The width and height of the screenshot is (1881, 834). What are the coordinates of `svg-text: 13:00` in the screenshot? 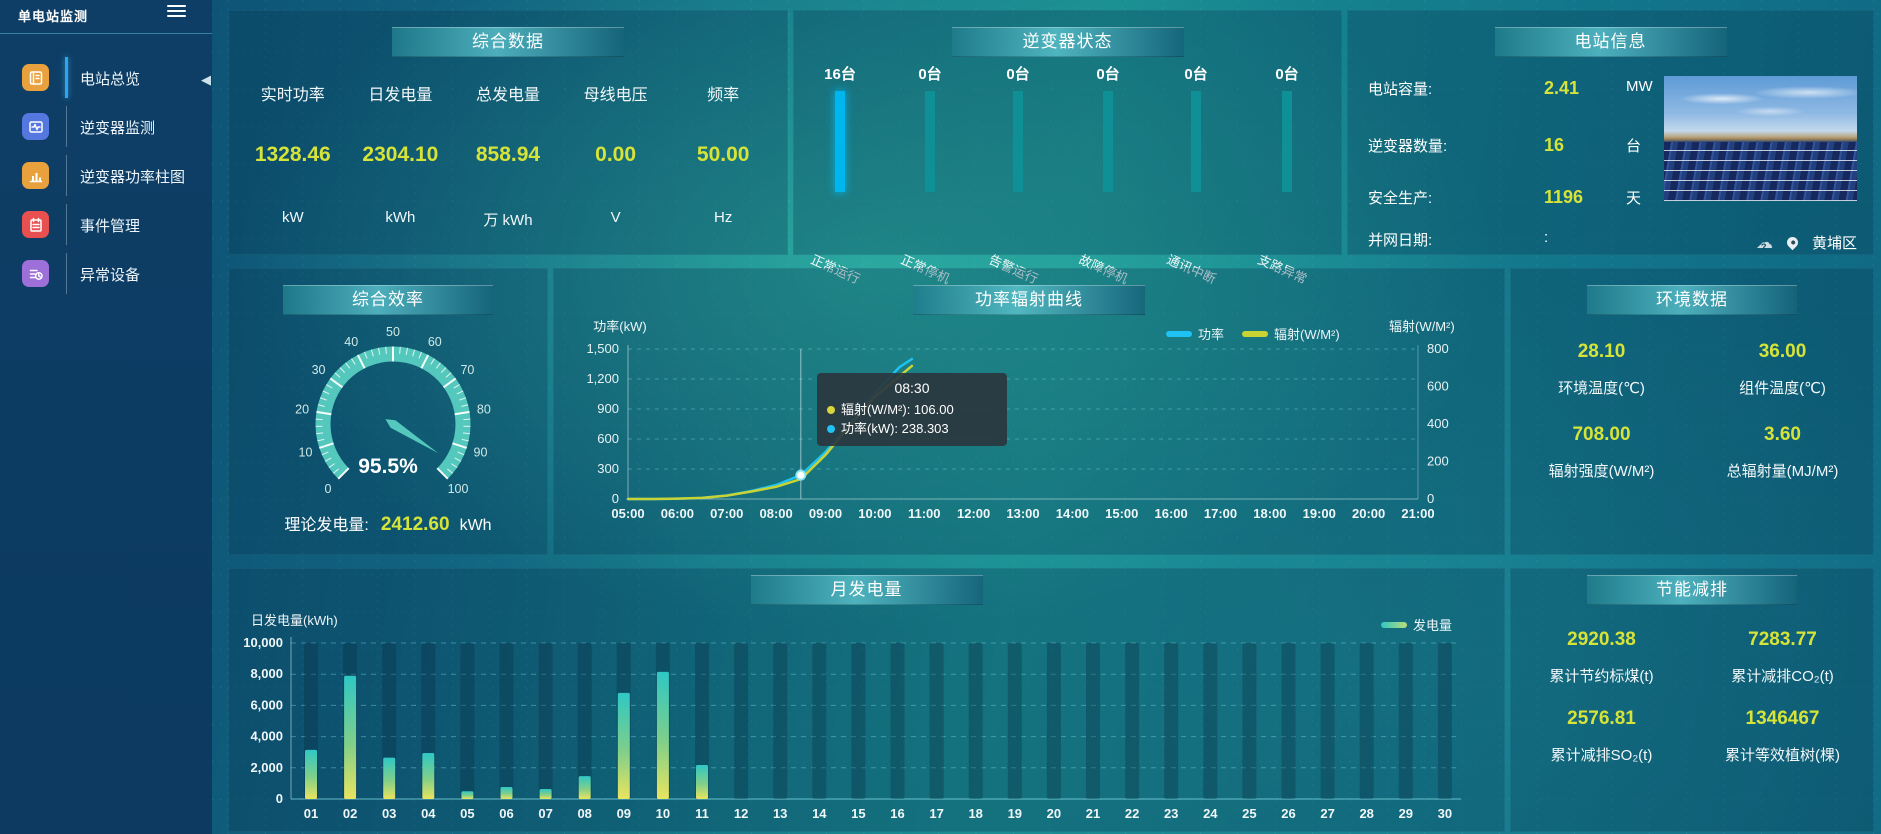 It's located at (1022, 513).